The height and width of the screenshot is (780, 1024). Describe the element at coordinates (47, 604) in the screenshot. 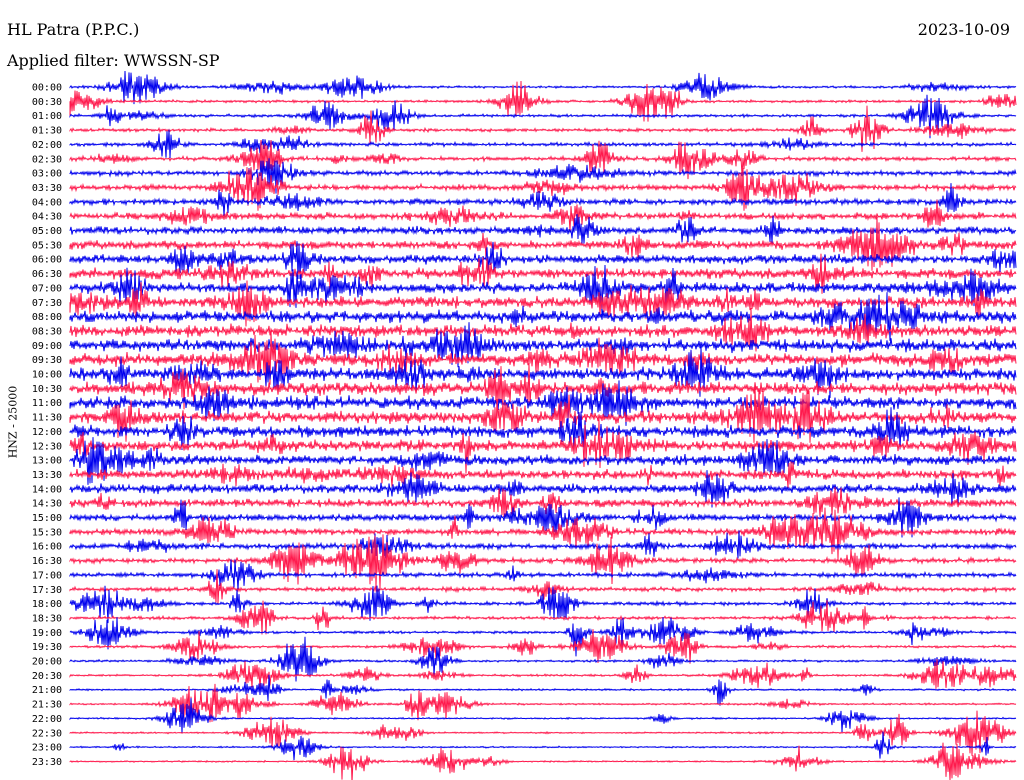

I see `row-time-label: 18:00` at that location.